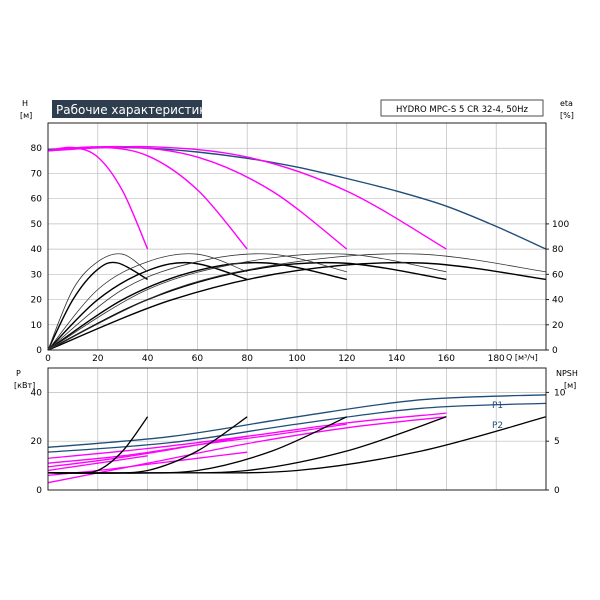 The width and height of the screenshot is (600, 600). Describe the element at coordinates (522, 357) in the screenshot. I see `x-axis-label: Q [м³/ч]` at that location.